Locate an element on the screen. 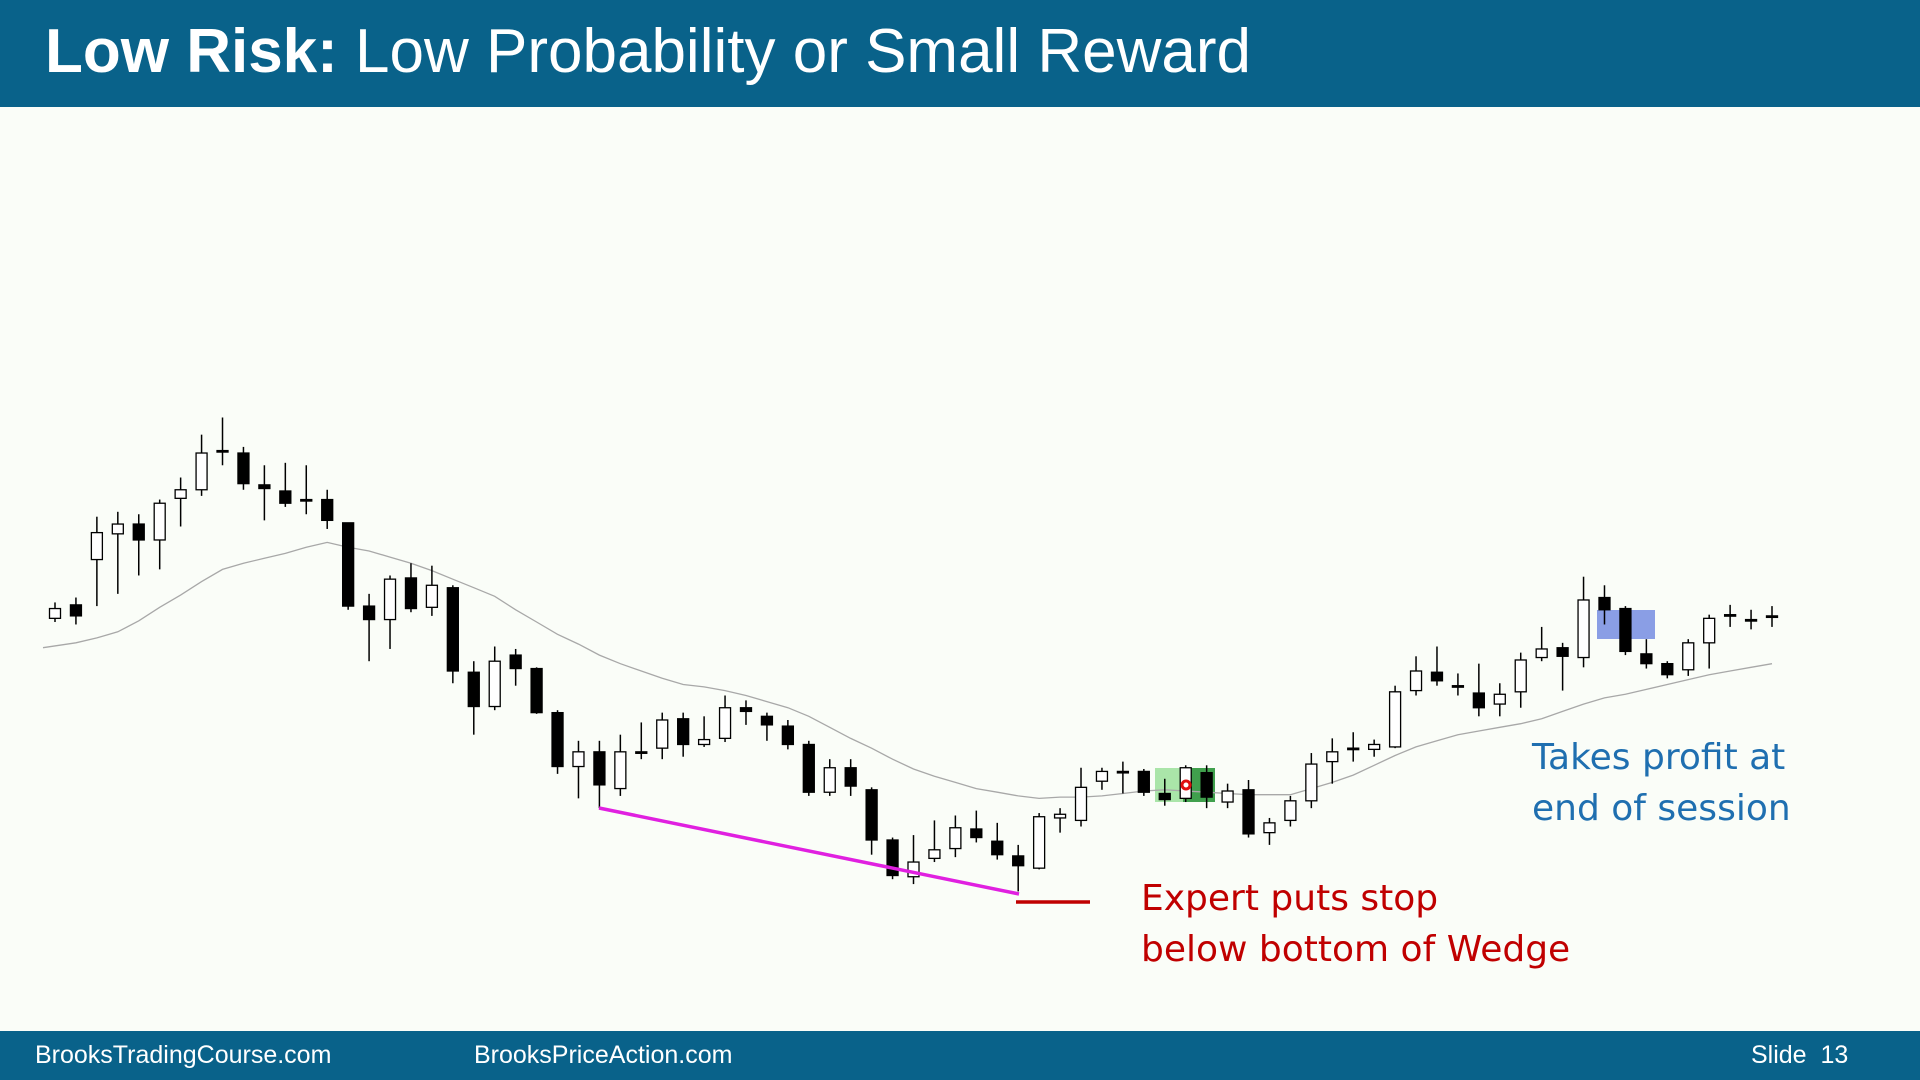 This screenshot has height=1080, width=1920. footer-middle: BrooksPriceAction.com is located at coordinates (603, 1055).